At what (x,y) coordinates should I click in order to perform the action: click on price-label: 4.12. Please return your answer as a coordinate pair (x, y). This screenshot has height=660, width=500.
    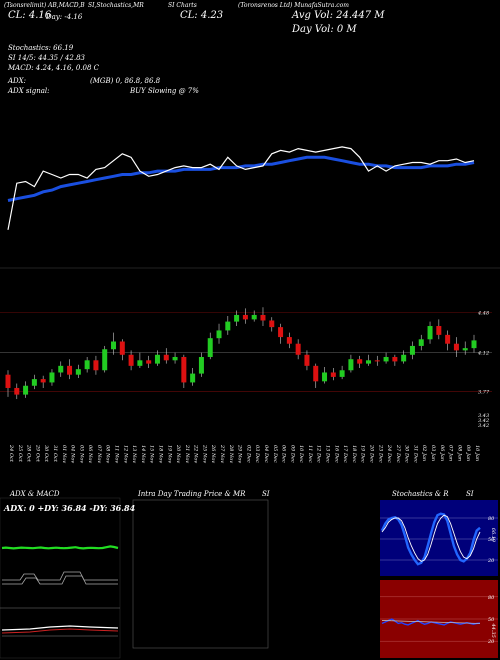
    Looking at the image, I should click on (483, 354).